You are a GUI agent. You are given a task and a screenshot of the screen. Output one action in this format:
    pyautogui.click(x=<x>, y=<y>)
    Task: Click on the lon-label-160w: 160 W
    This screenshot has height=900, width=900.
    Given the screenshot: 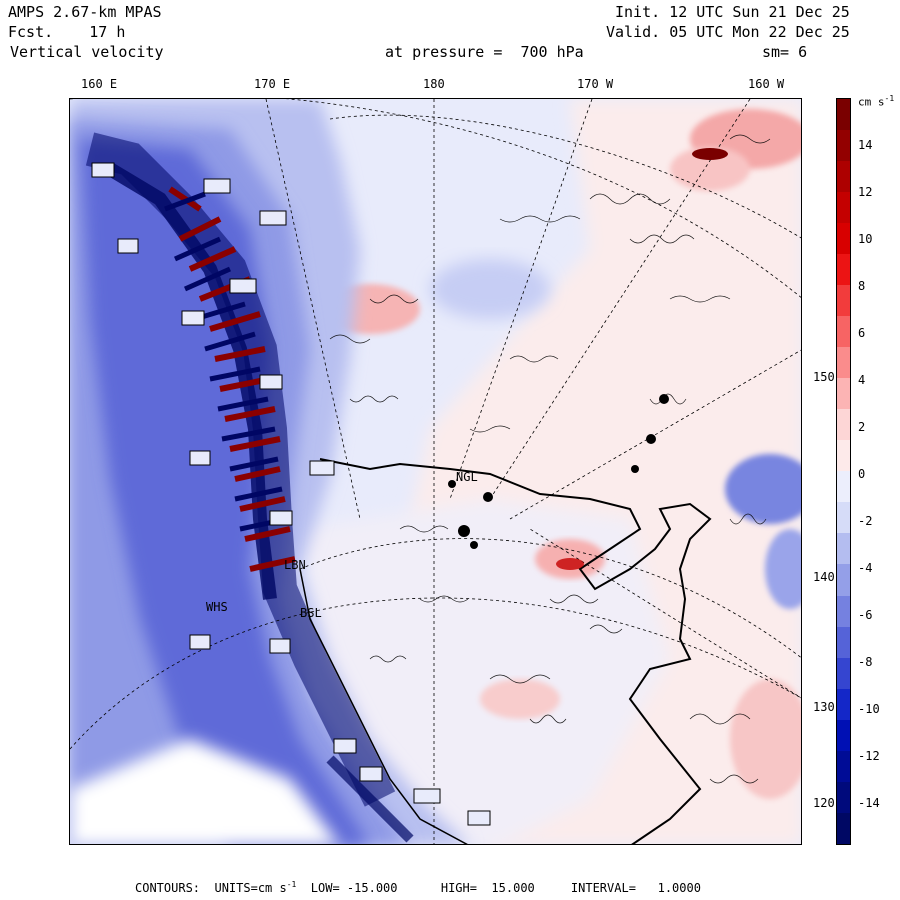 What is the action you would take?
    pyautogui.click(x=766, y=84)
    